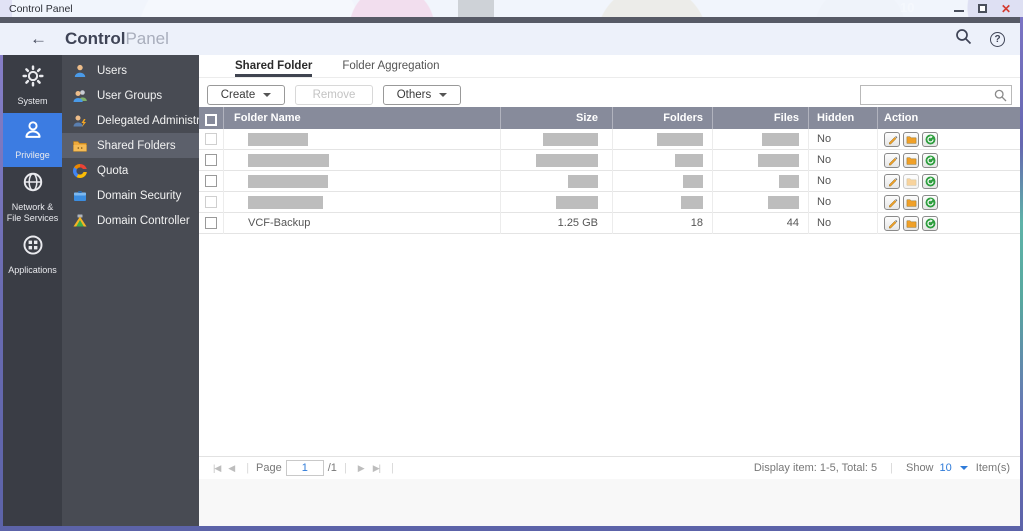 The height and width of the screenshot is (531, 1023). I want to click on page-number-input, so click(304, 468).